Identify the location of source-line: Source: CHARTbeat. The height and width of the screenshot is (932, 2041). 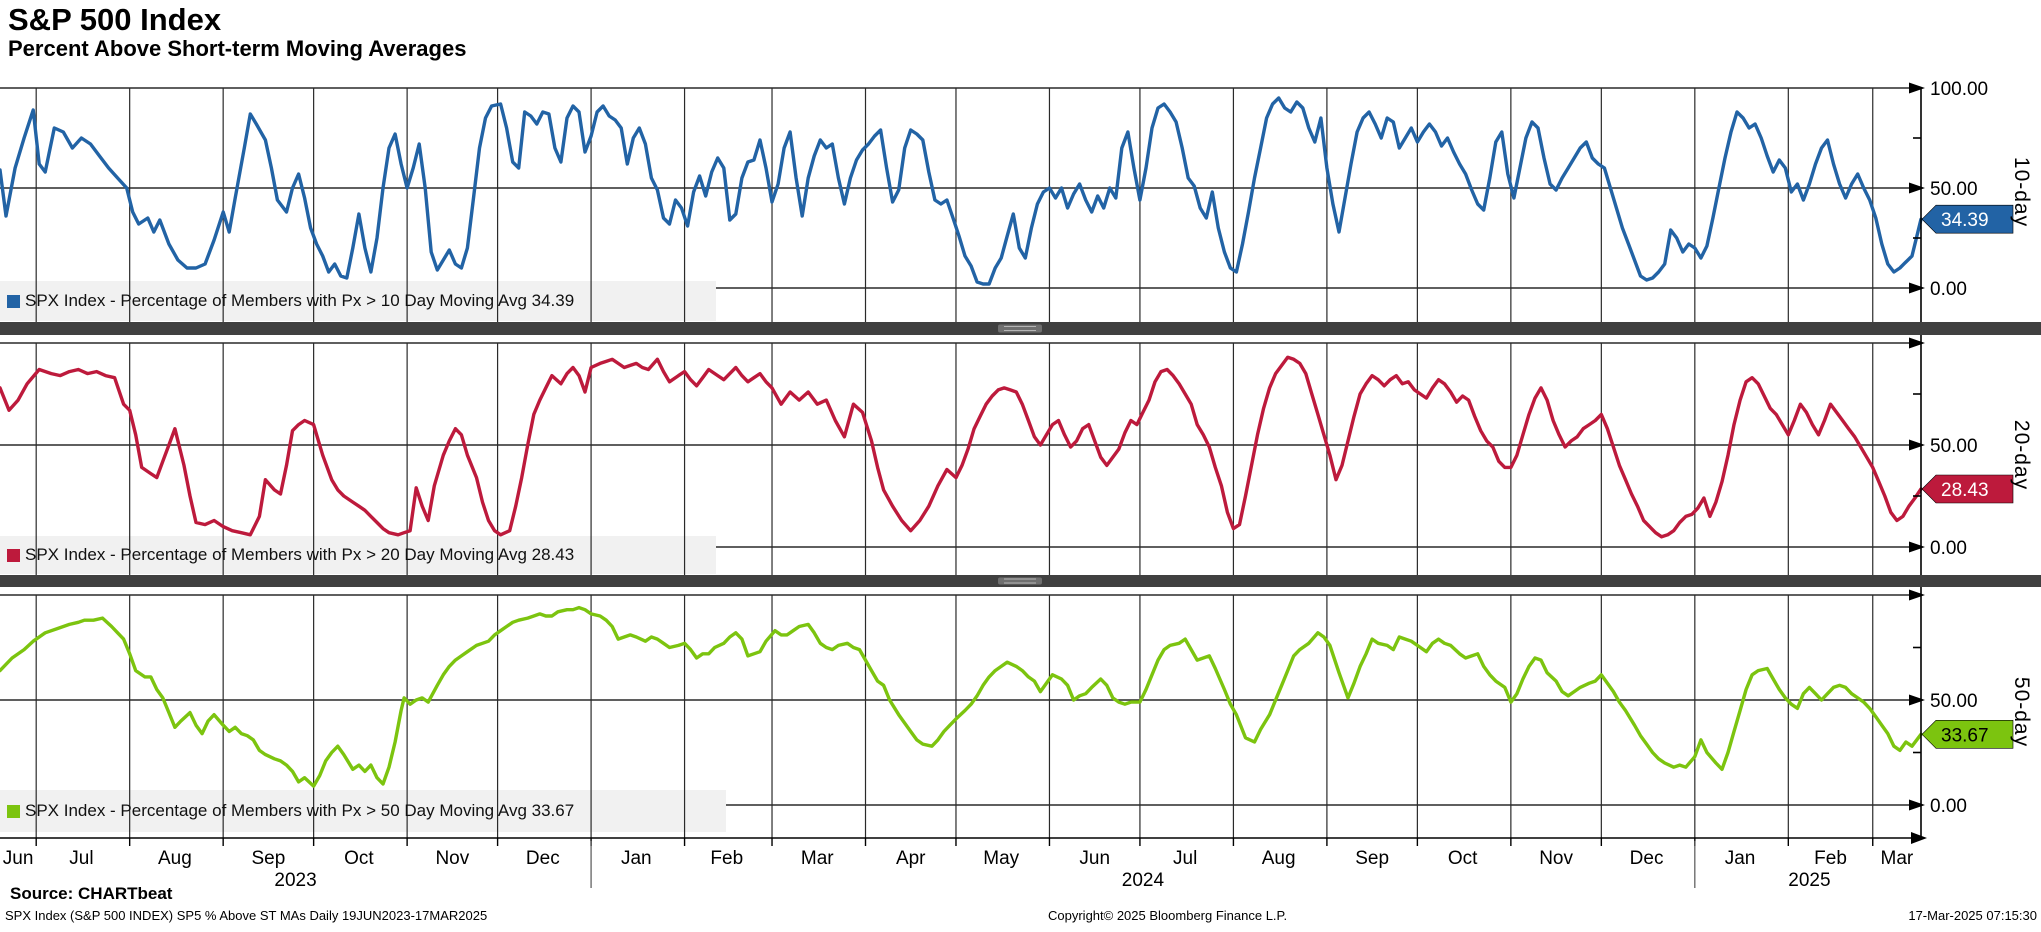
(91, 893).